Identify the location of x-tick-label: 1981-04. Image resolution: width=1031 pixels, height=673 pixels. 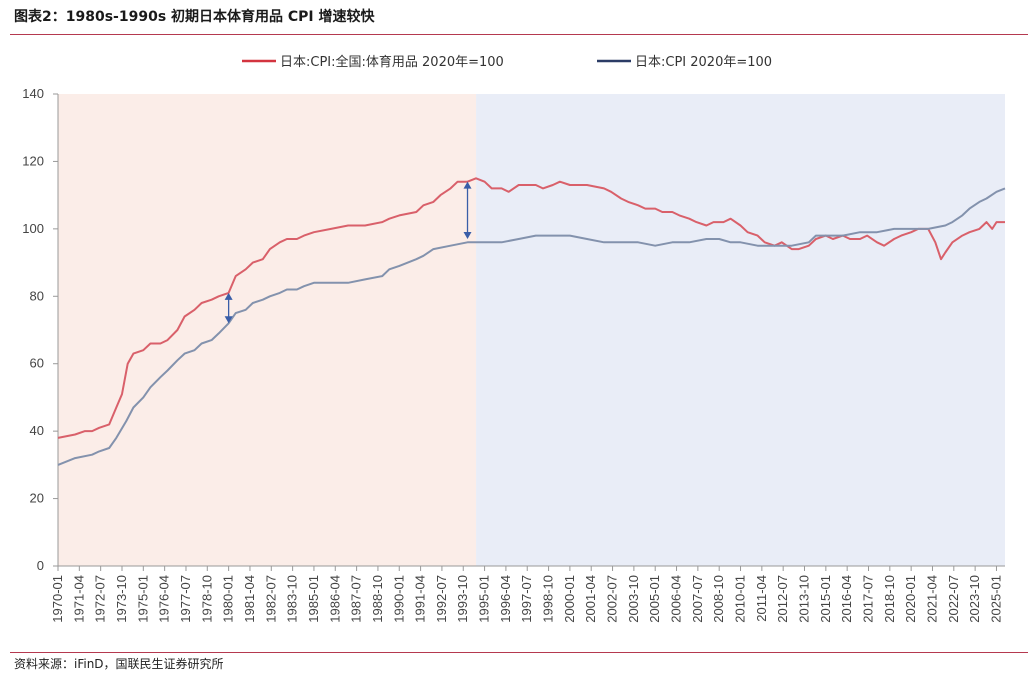
(249, 599).